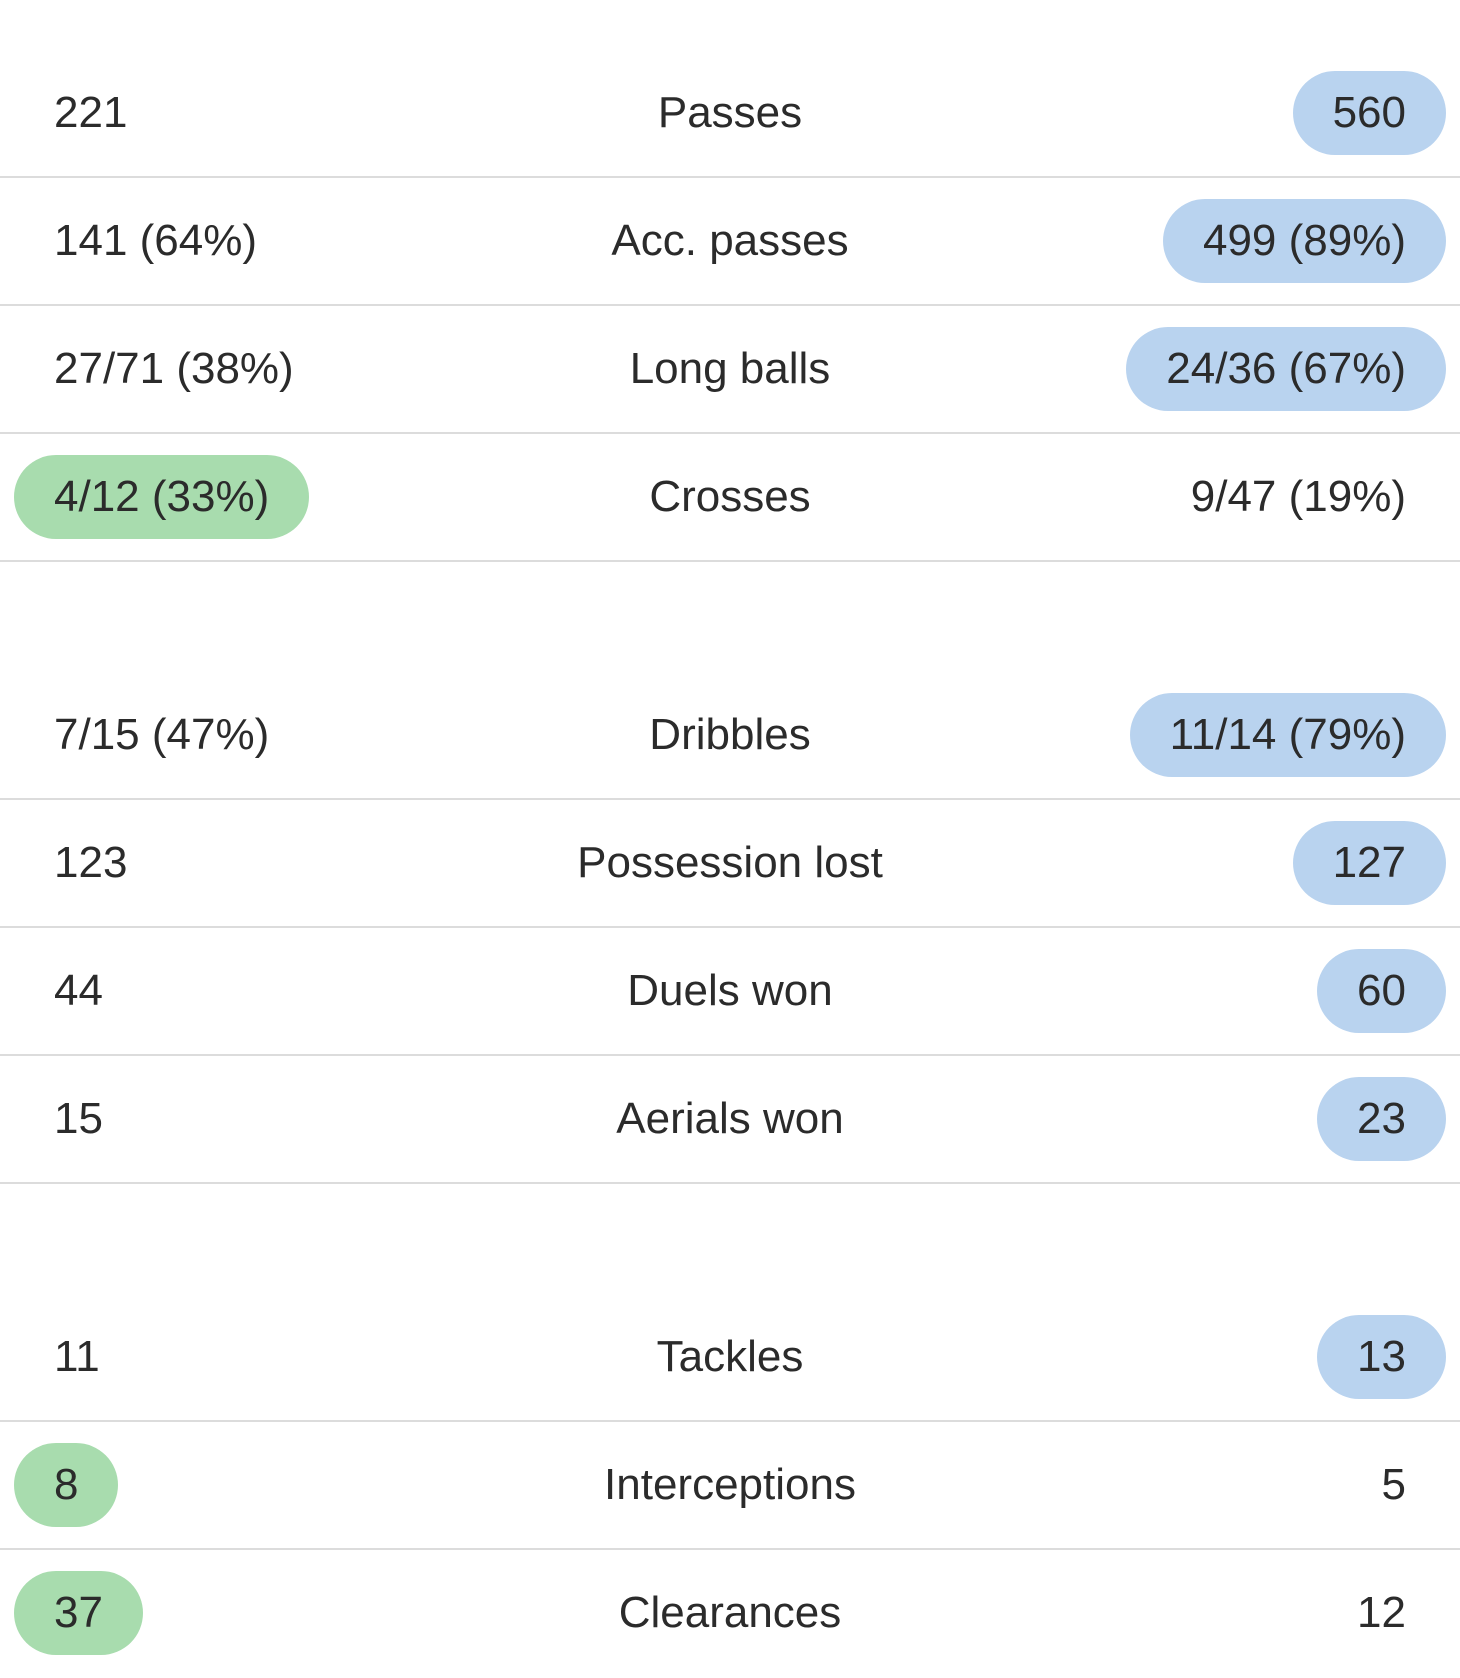 This screenshot has height=1678, width=1460. I want to click on away-cell: 499 (89%), so click(1304, 241).